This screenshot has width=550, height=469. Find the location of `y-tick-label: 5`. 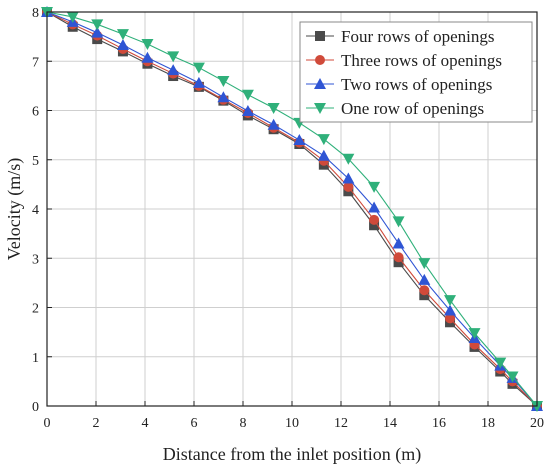

y-tick-label: 5 is located at coordinates (35, 161).